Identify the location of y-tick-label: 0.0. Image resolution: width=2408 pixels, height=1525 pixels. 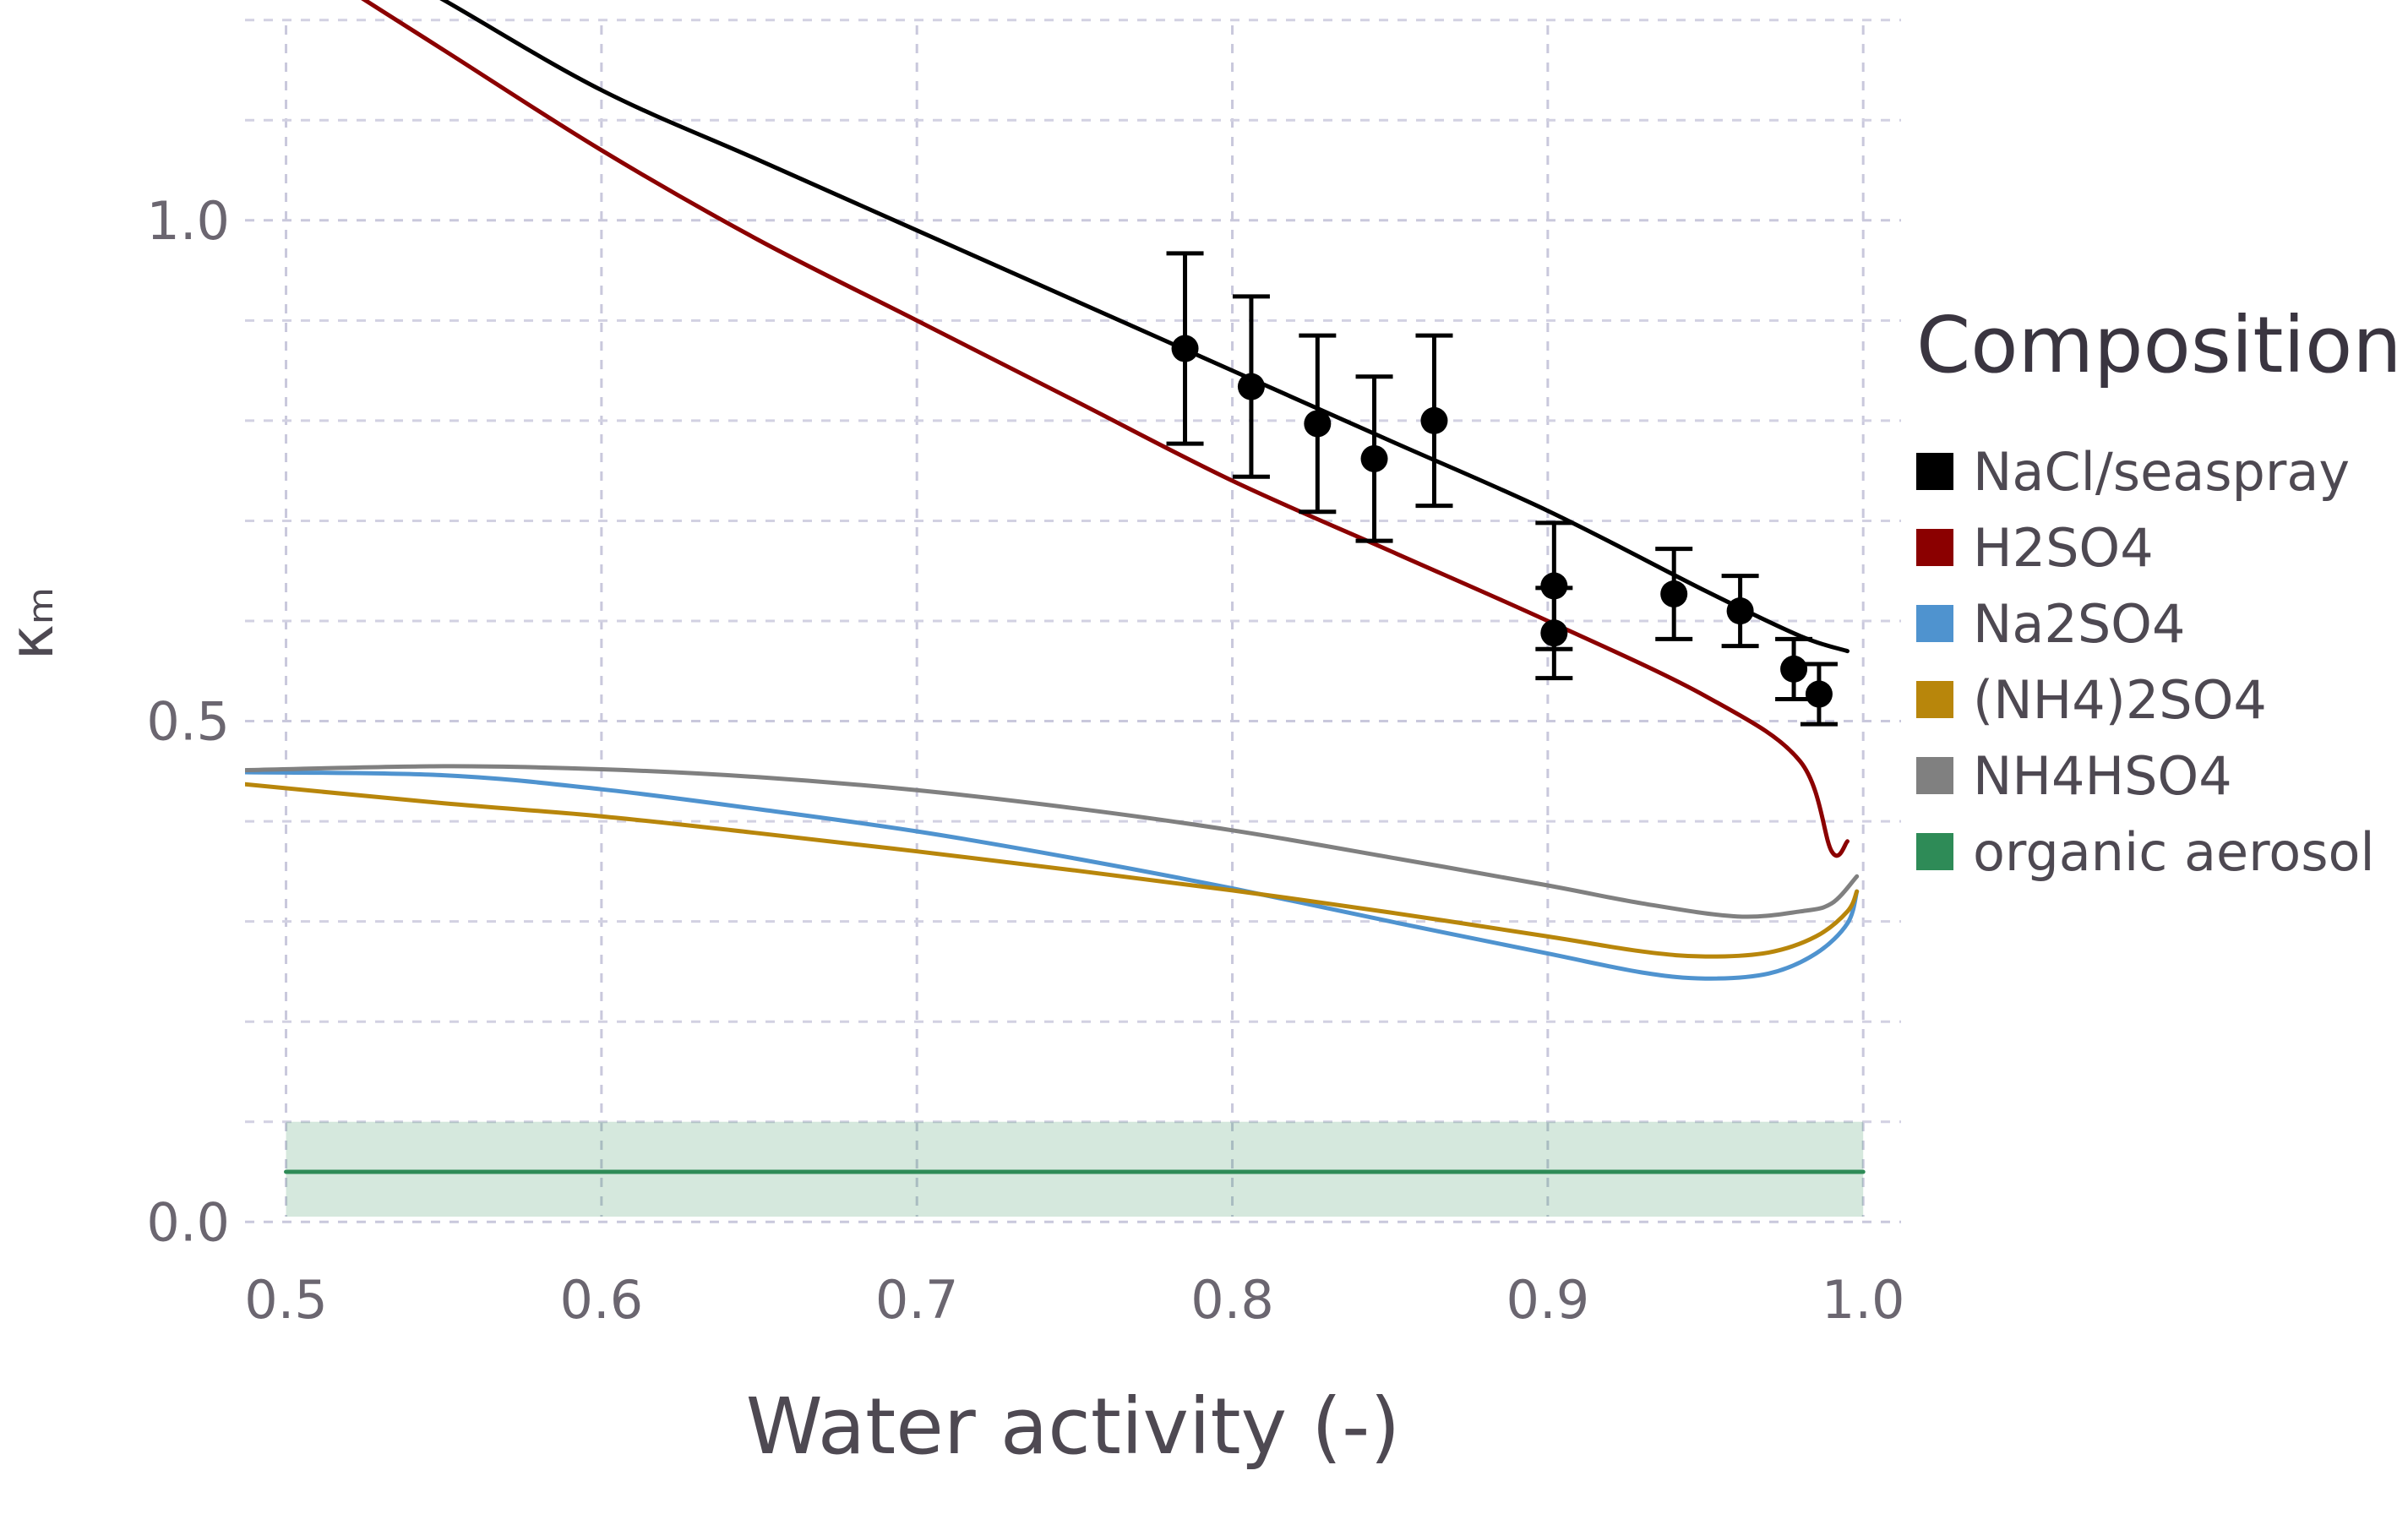
(188, 1222).